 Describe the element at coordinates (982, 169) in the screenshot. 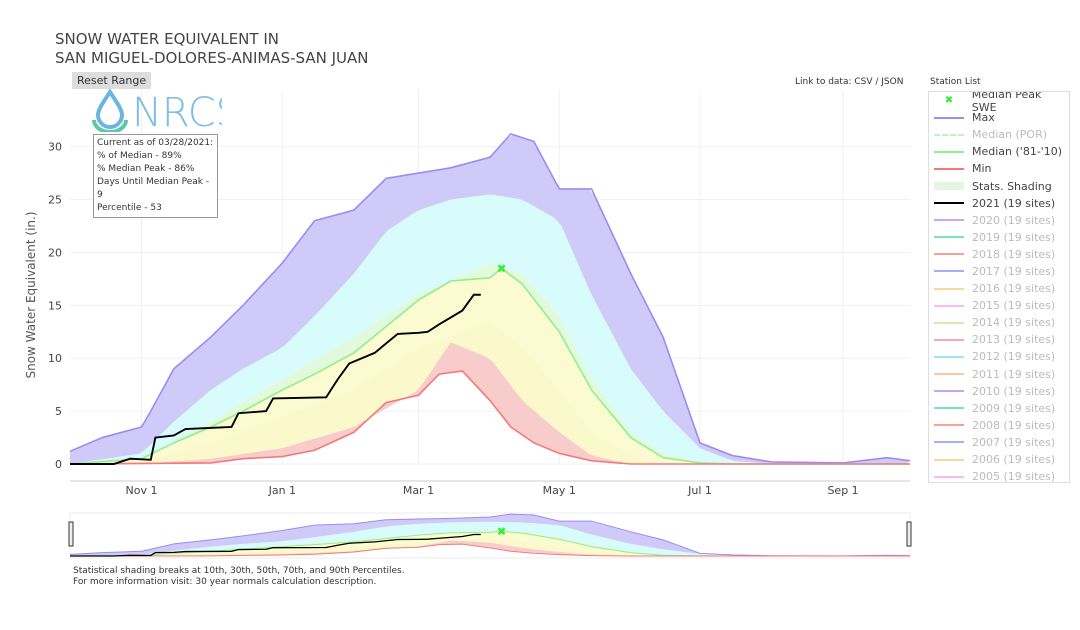

I see `legend-label: Min` at that location.